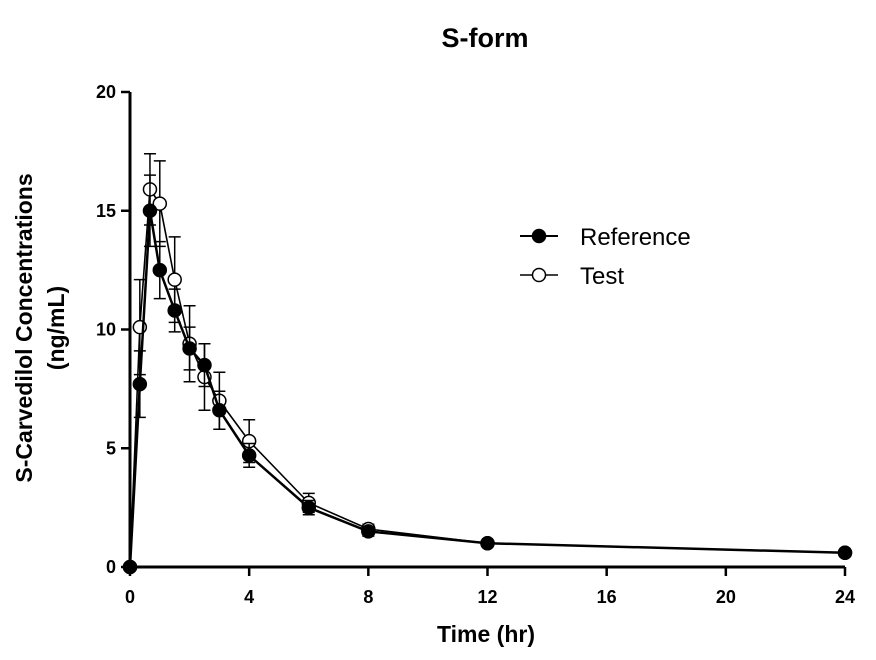 The image size is (876, 660). Describe the element at coordinates (486, 634) in the screenshot. I see `x-axis-label: Time (hr)` at that location.